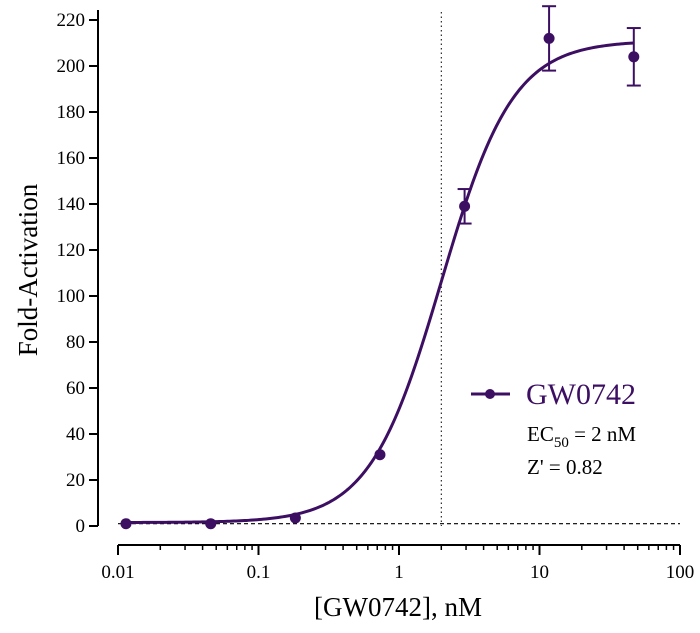  Describe the element at coordinates (71, 20) in the screenshot. I see `y-tick-label: 220` at that location.